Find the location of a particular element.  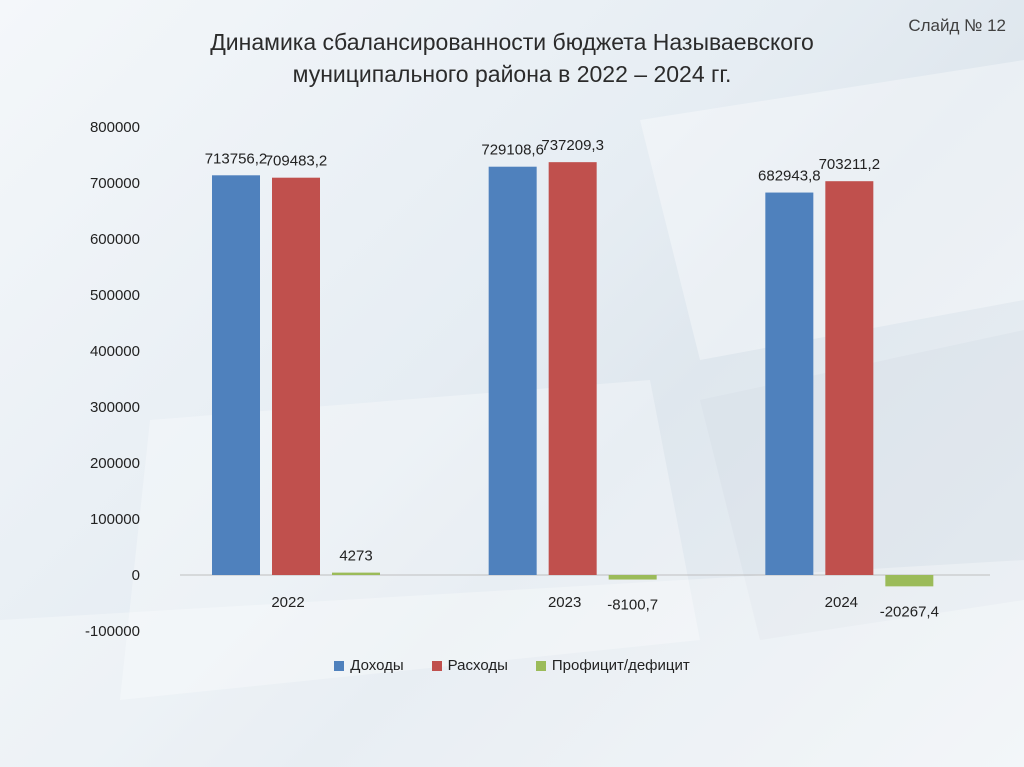

legend-label-income: Доходы is located at coordinates (377, 665).